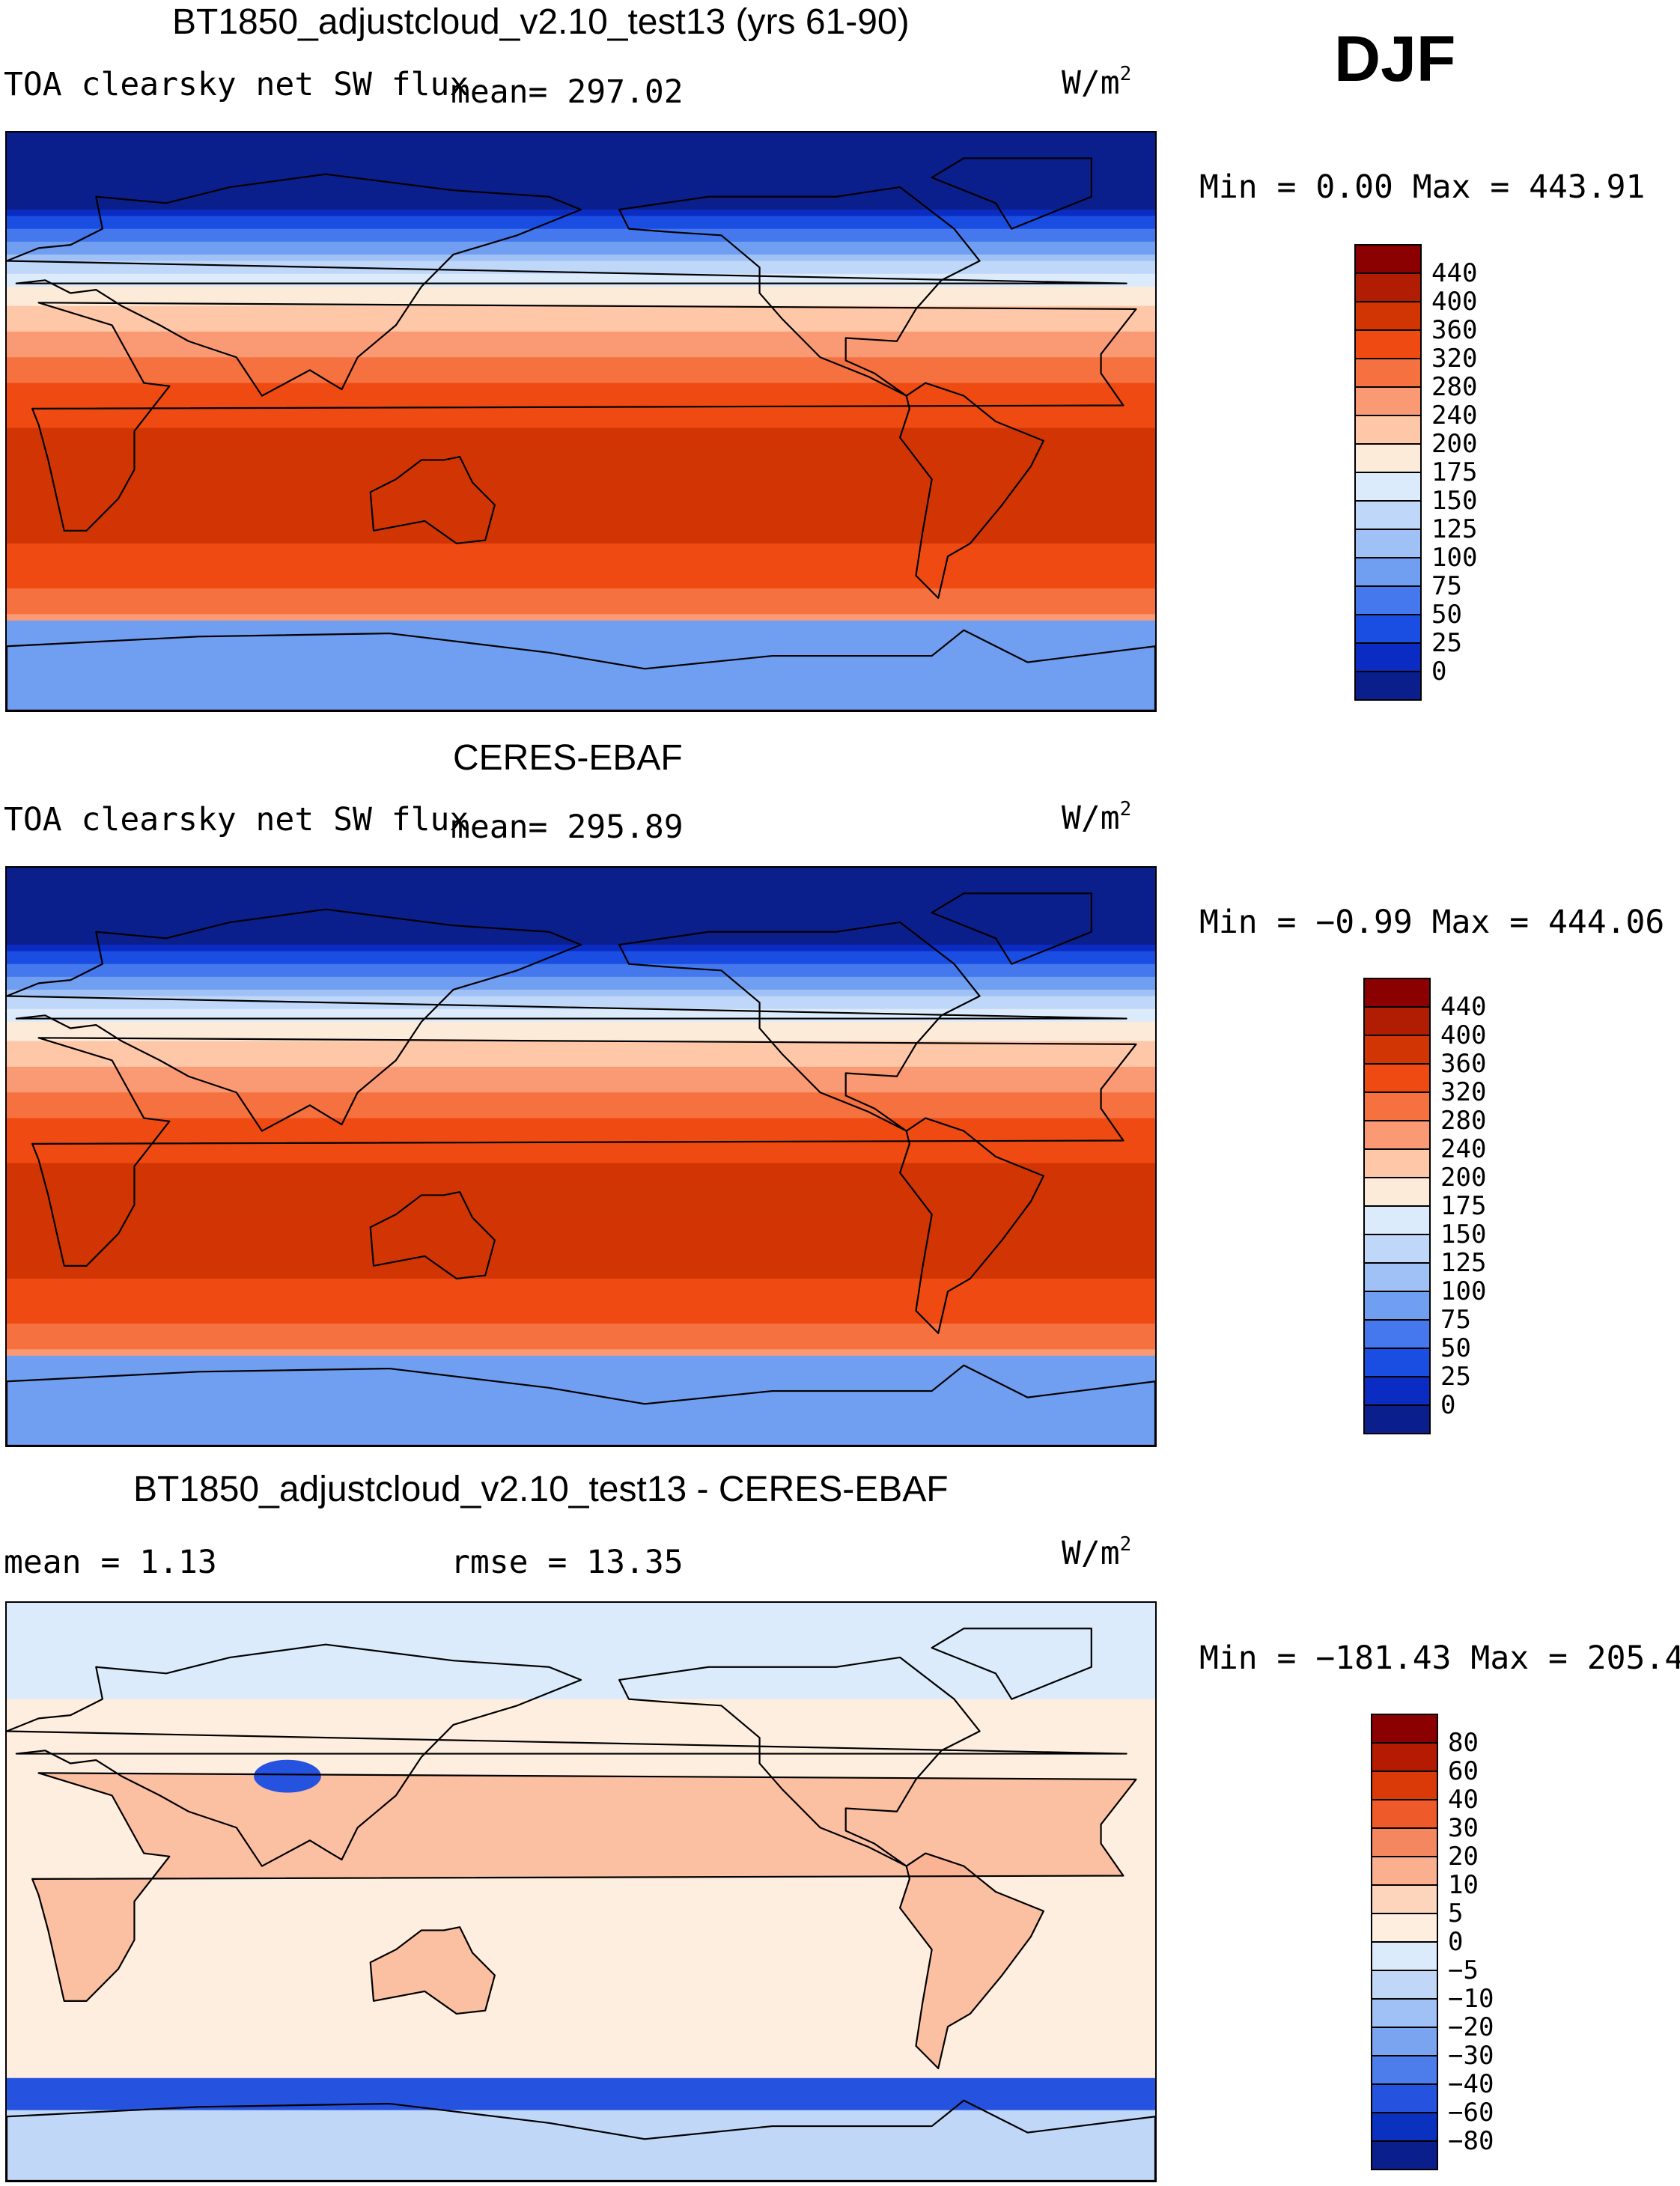  Describe the element at coordinates (1463, 1857) in the screenshot. I see `colorbar-label: 20` at that location.